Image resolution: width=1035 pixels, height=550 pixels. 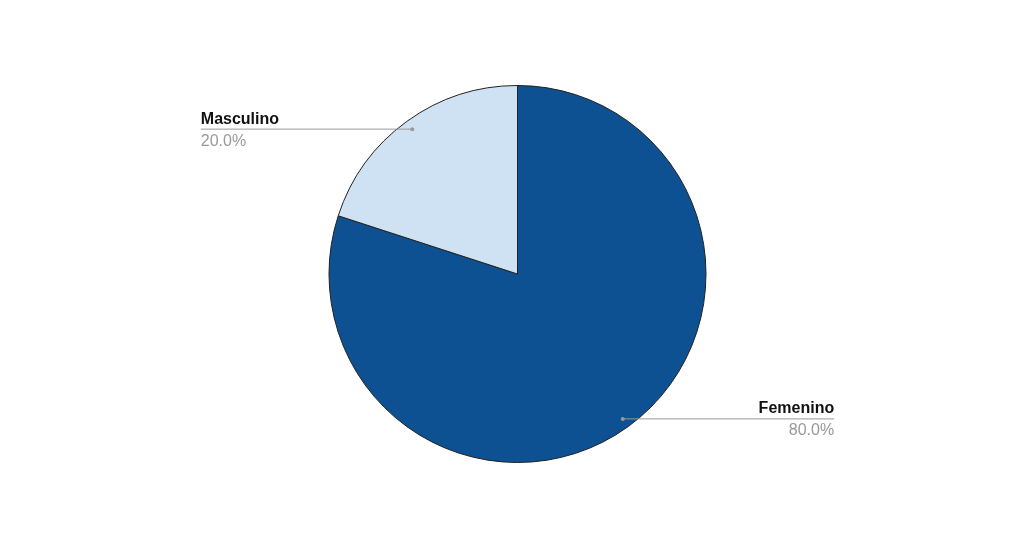 What do you see at coordinates (240, 118) in the screenshot?
I see `slice-label: Masculino` at bounding box center [240, 118].